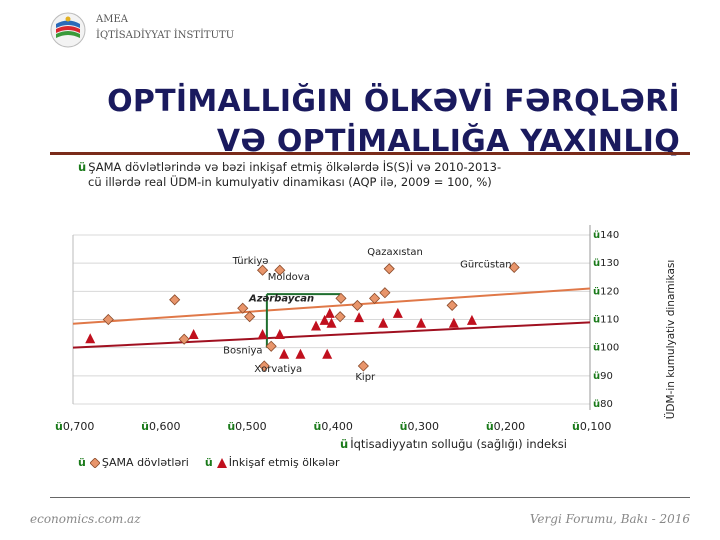 The height and width of the screenshot is (540, 720). I want to click on x-tick-label: ü0,700, so click(74, 426).